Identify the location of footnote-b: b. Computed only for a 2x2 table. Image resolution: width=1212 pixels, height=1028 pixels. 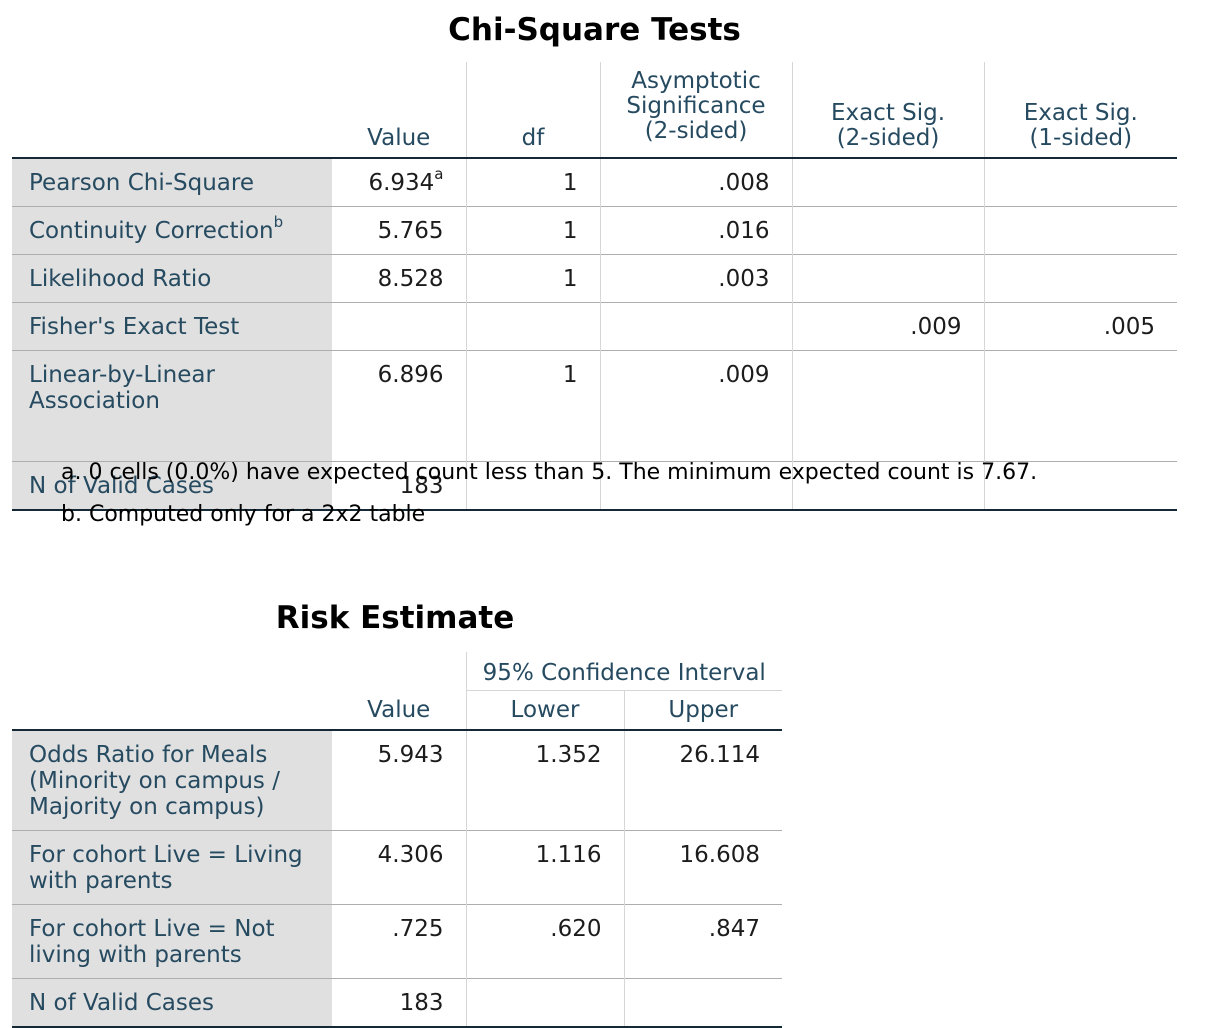
(243, 514).